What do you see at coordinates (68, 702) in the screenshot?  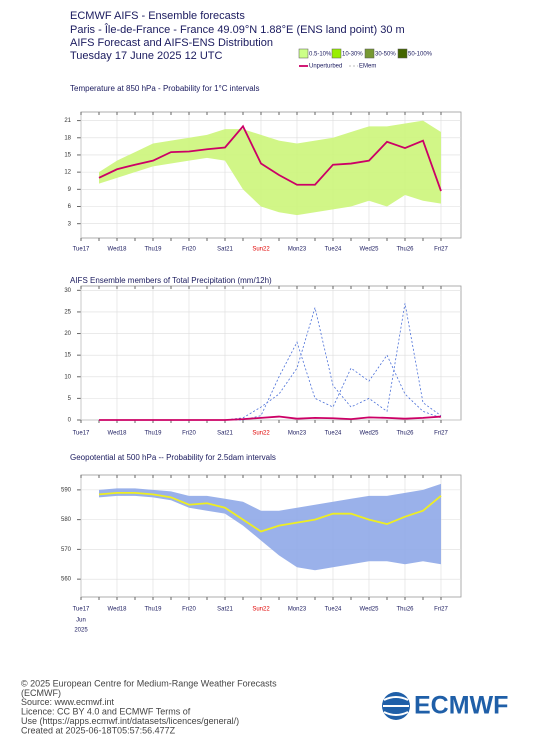 I see `footer-line: Source: www.ecmwf.int` at bounding box center [68, 702].